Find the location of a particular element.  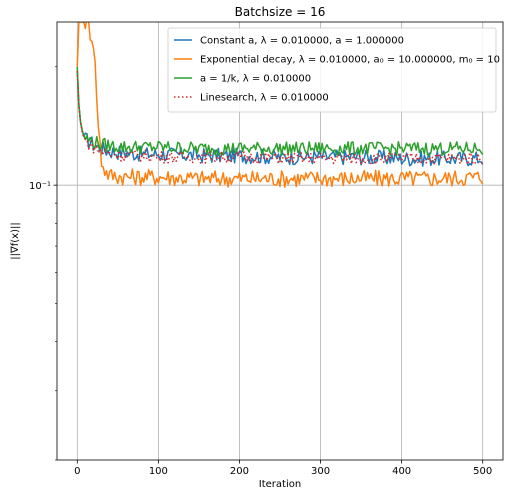

y-axis-label: ||∇f(x)|| is located at coordinates (15, 240).